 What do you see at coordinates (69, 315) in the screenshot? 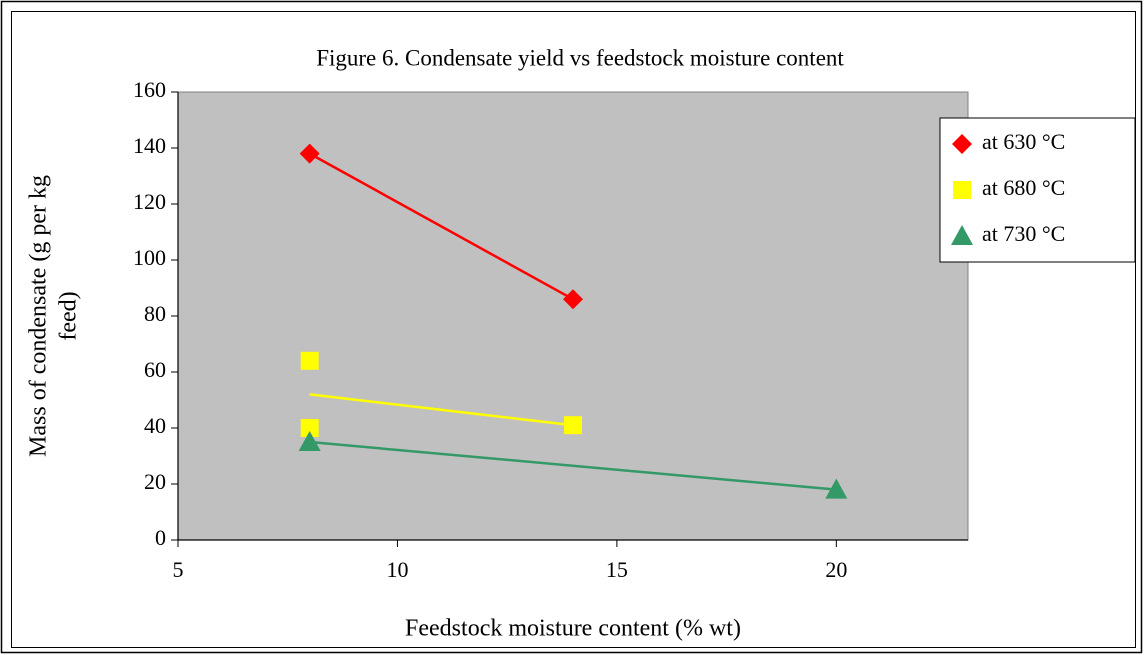
I see `y-axis-label-line: feed)` at bounding box center [69, 315].